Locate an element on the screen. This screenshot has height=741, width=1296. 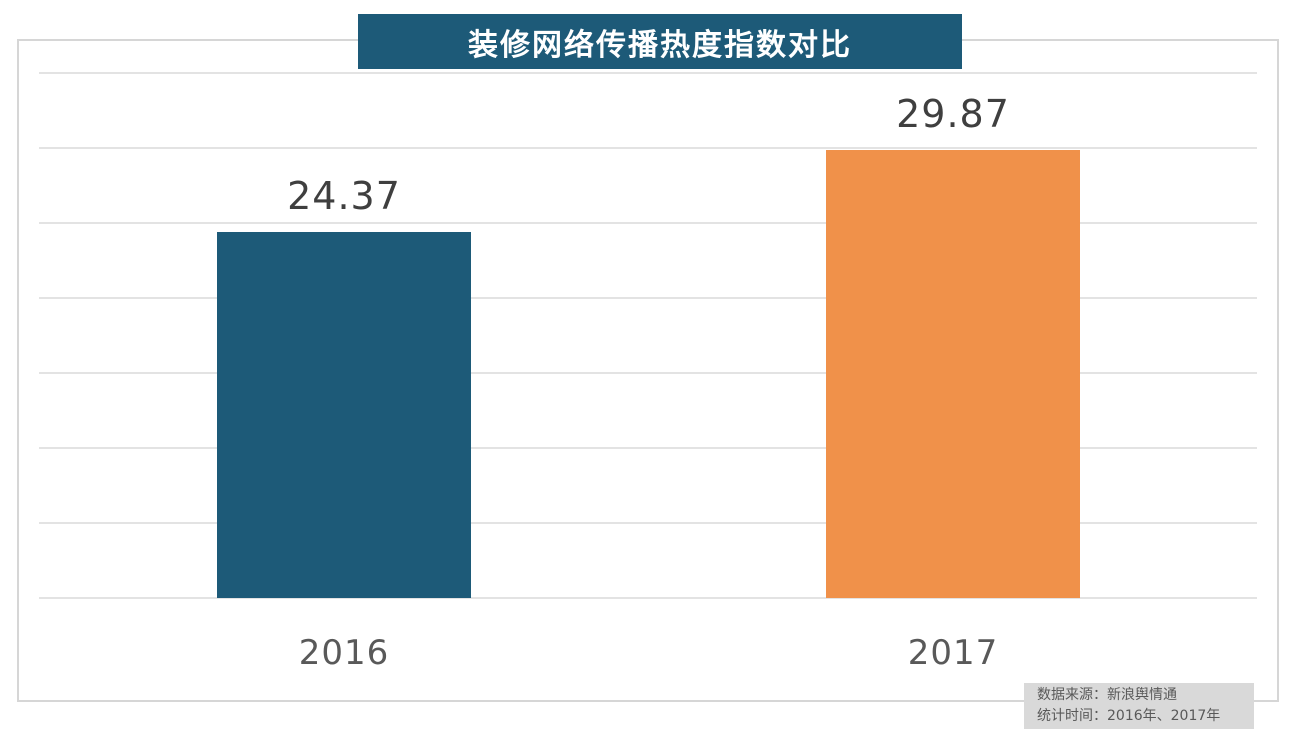
data-source-line: 数据来源：新浪舆情通 is located at coordinates (1107, 695).